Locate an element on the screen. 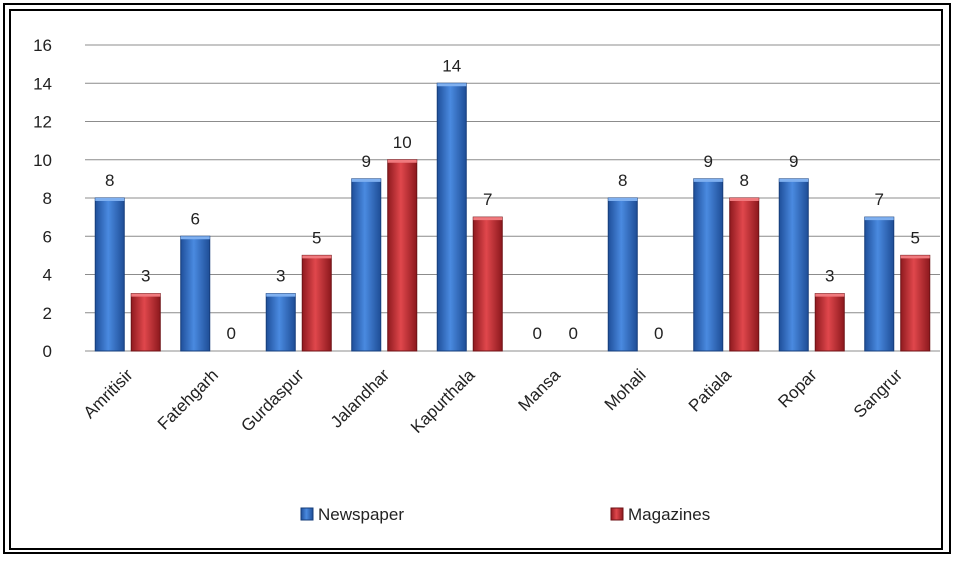 Image resolution: width=960 pixels, height=561 pixels. legend-label: Magazines is located at coordinates (669, 514).